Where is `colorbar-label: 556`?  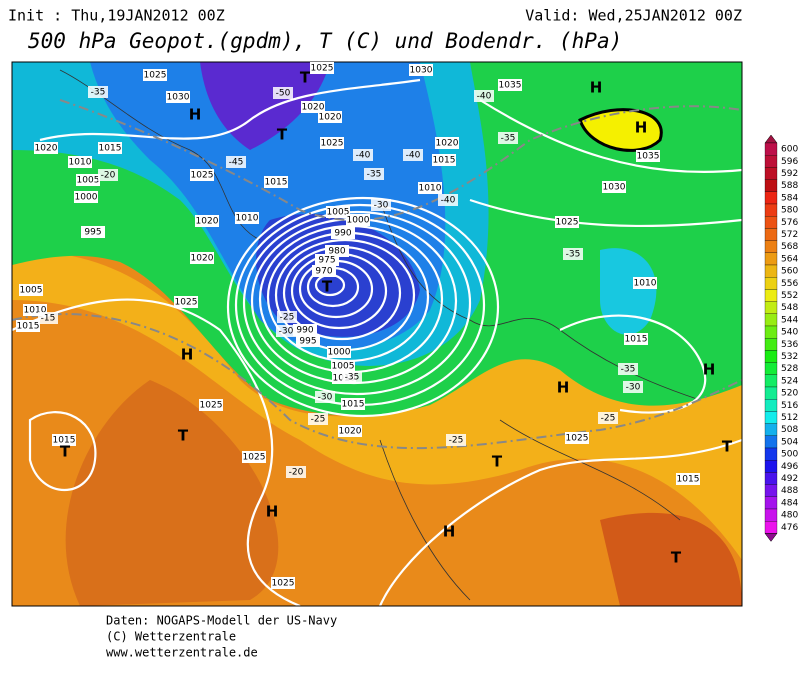
colorbar-label: 556 is located at coordinates (789, 284).